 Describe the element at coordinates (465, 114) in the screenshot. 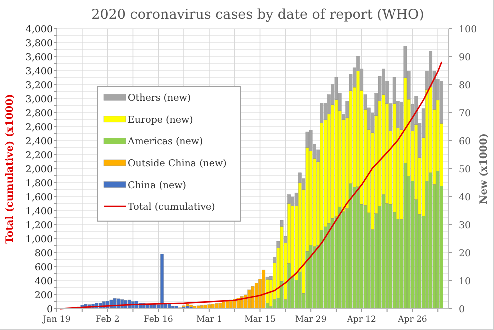

I see `y2-tick-label: 70` at that location.